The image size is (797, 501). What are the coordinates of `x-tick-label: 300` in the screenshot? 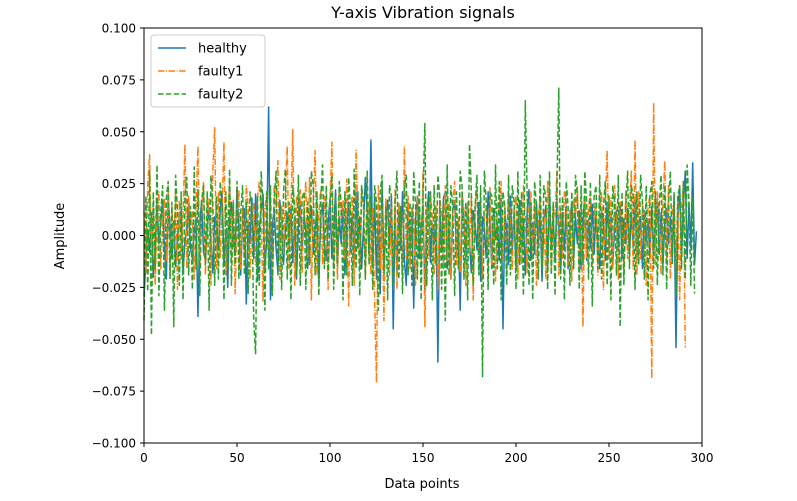 It's located at (702, 458).